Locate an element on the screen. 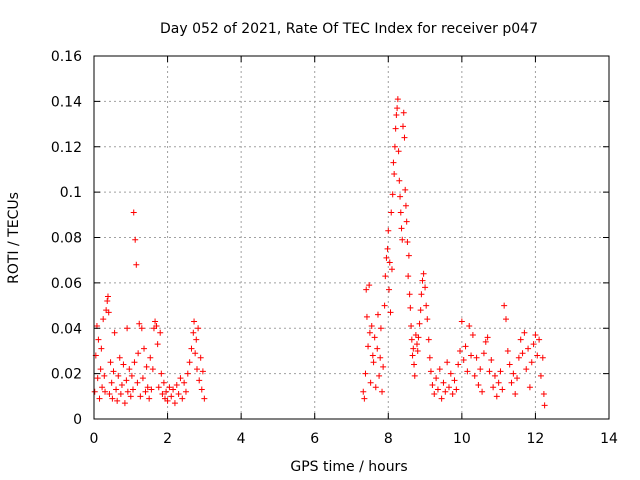 This screenshot has width=640, height=480. y-tick-label: 0.08 is located at coordinates (66, 239).